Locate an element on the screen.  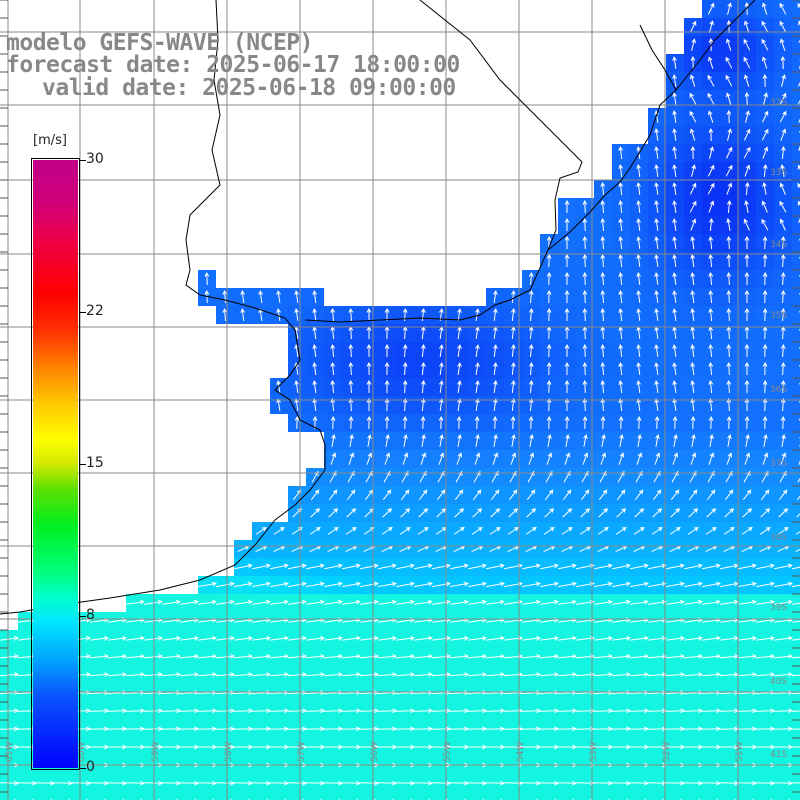
longitude-label: 52W is located at coordinates (667, 752).